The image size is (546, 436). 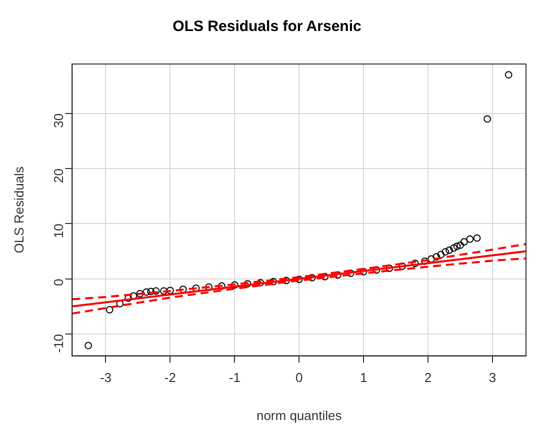 I want to click on x-tick-label: 1, so click(x=364, y=378).